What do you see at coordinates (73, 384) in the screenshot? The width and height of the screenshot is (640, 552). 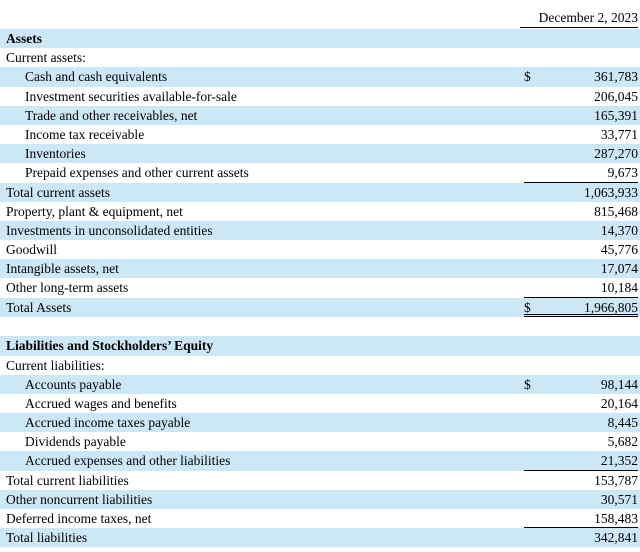 I see `line-item-label: Accounts payable` at bounding box center [73, 384].